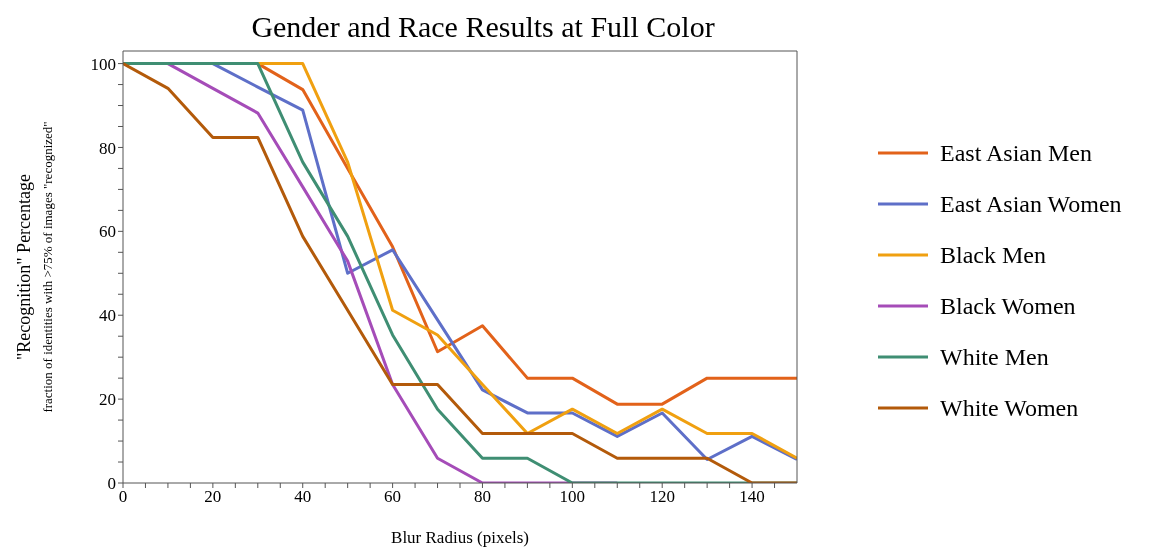 This screenshot has width=1153, height=557. I want to click on x-tick-label: 80, so click(482, 497).